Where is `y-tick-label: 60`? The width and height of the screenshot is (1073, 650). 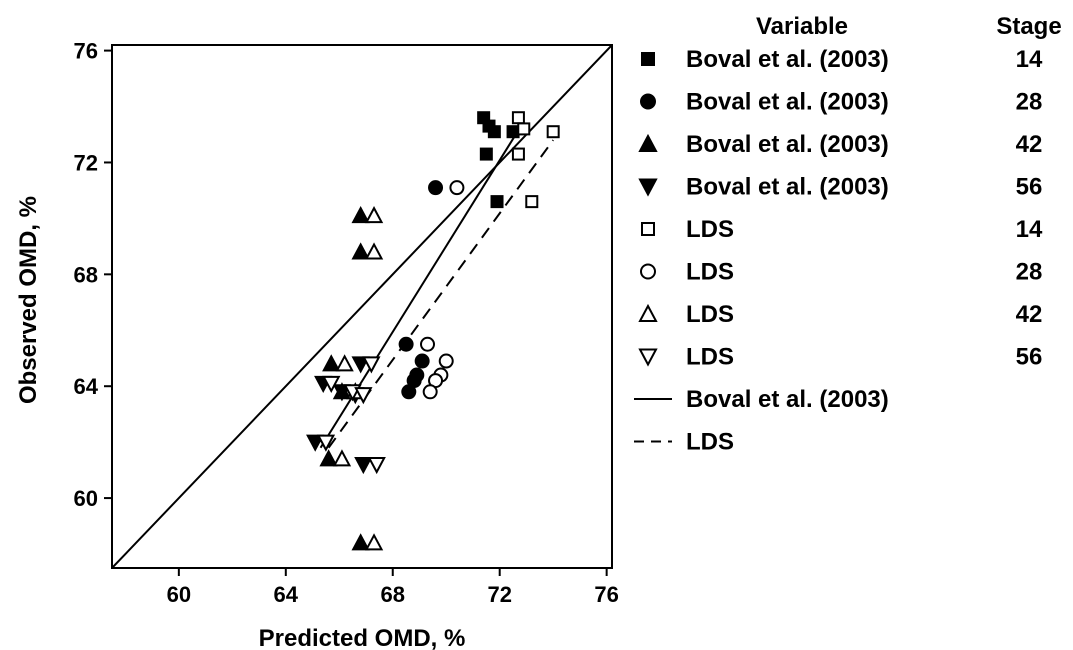
y-tick-label: 60 is located at coordinates (86, 498).